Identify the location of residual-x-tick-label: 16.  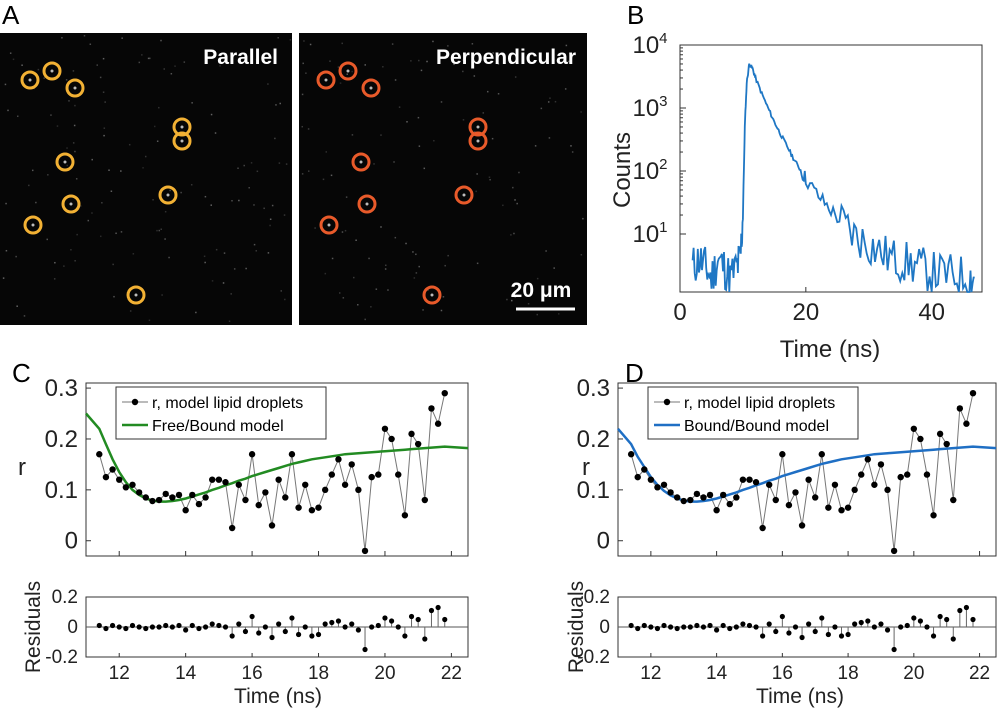
(782, 673).